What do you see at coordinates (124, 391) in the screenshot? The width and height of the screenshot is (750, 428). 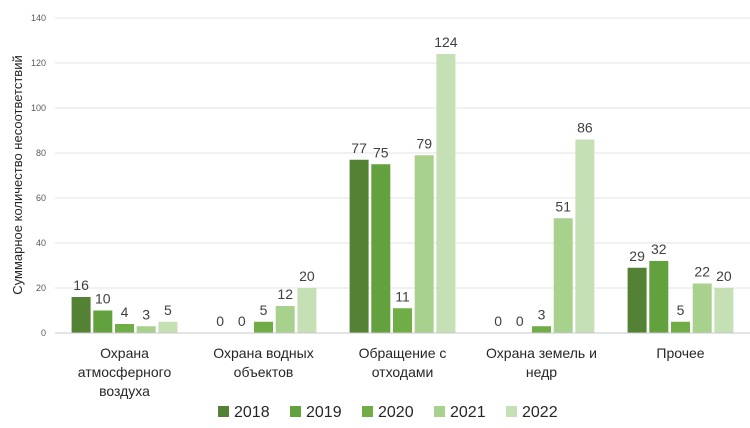 I see `category-label-line: воздуха` at bounding box center [124, 391].